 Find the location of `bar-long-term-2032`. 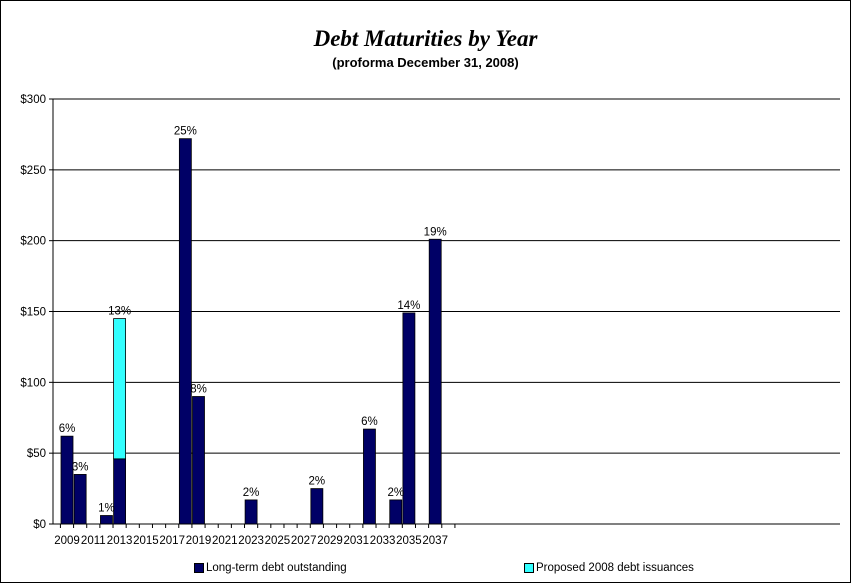

bar-long-term-2032 is located at coordinates (369, 476).